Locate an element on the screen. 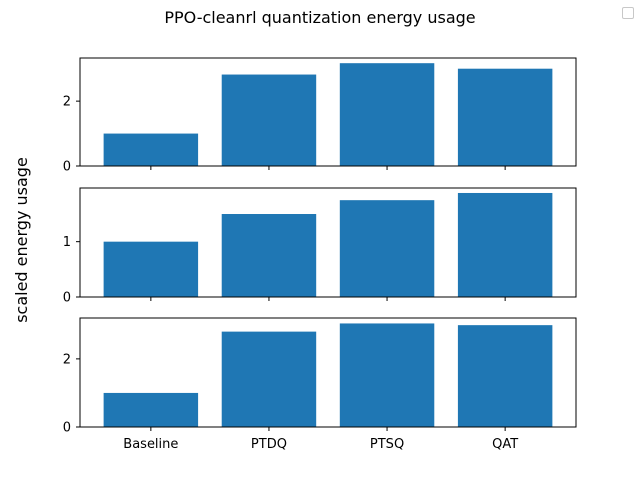 This screenshot has height=480, width=640. x-tick-label: QAT is located at coordinates (505, 444).